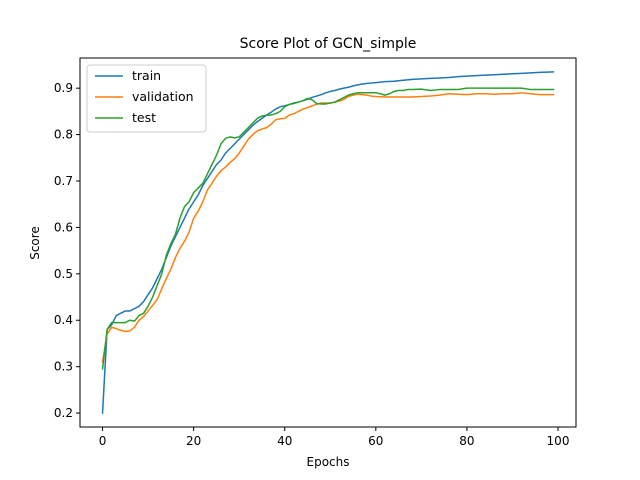 This screenshot has width=640, height=480. What do you see at coordinates (163, 96) in the screenshot?
I see `legend-label-validation: validation` at bounding box center [163, 96].